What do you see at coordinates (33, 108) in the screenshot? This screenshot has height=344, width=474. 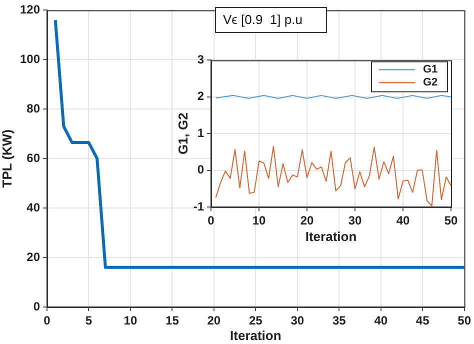 I see `y-tick-label: 80` at bounding box center [33, 108].